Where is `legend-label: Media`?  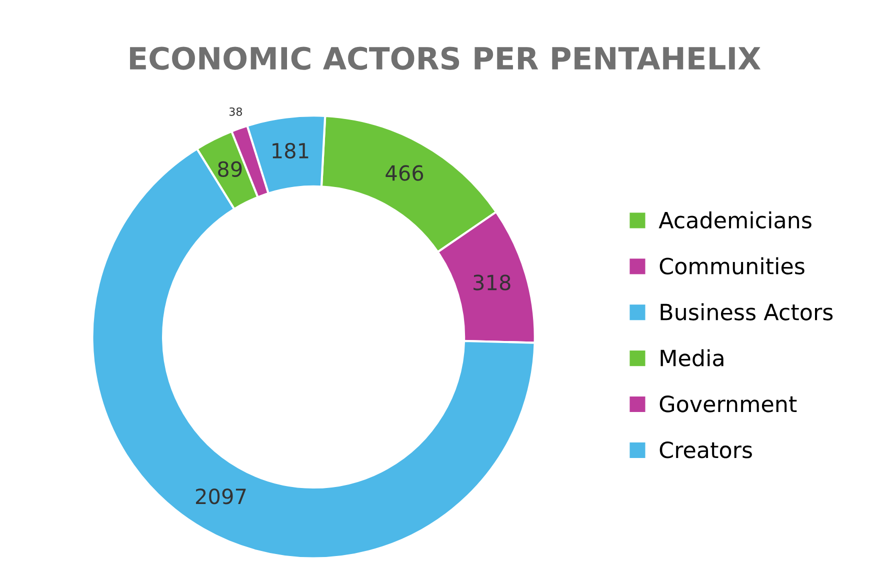
legend-label: Media is located at coordinates (692, 357).